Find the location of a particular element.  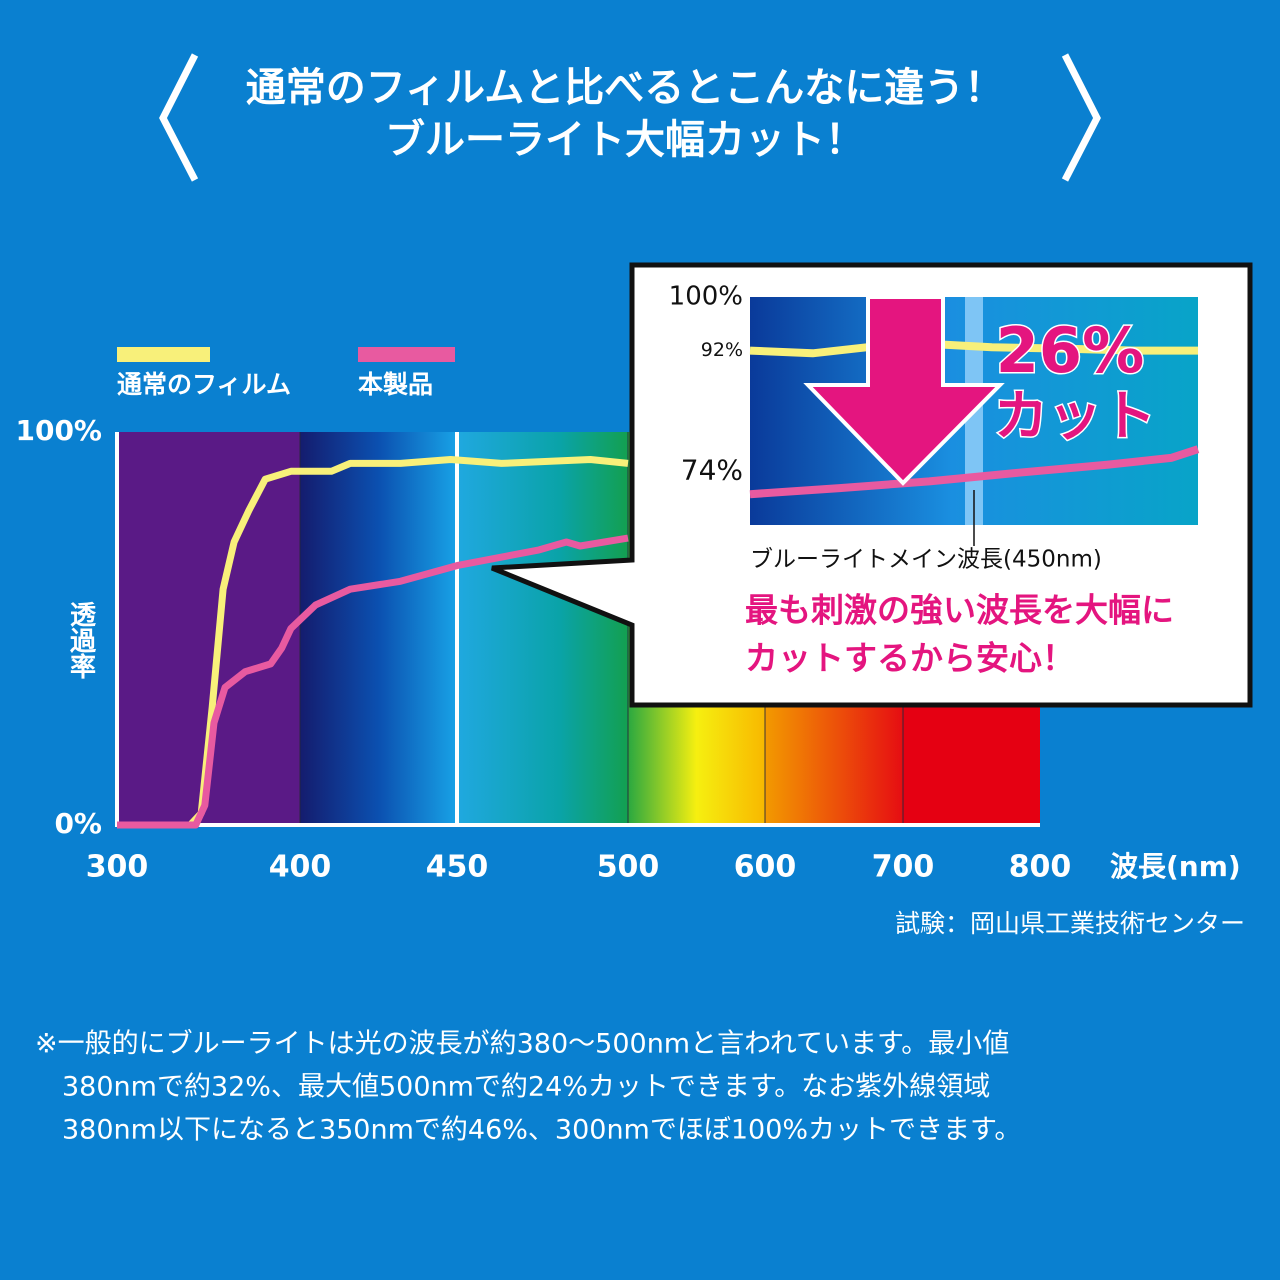

x-tick-label: 700 is located at coordinates (903, 867).